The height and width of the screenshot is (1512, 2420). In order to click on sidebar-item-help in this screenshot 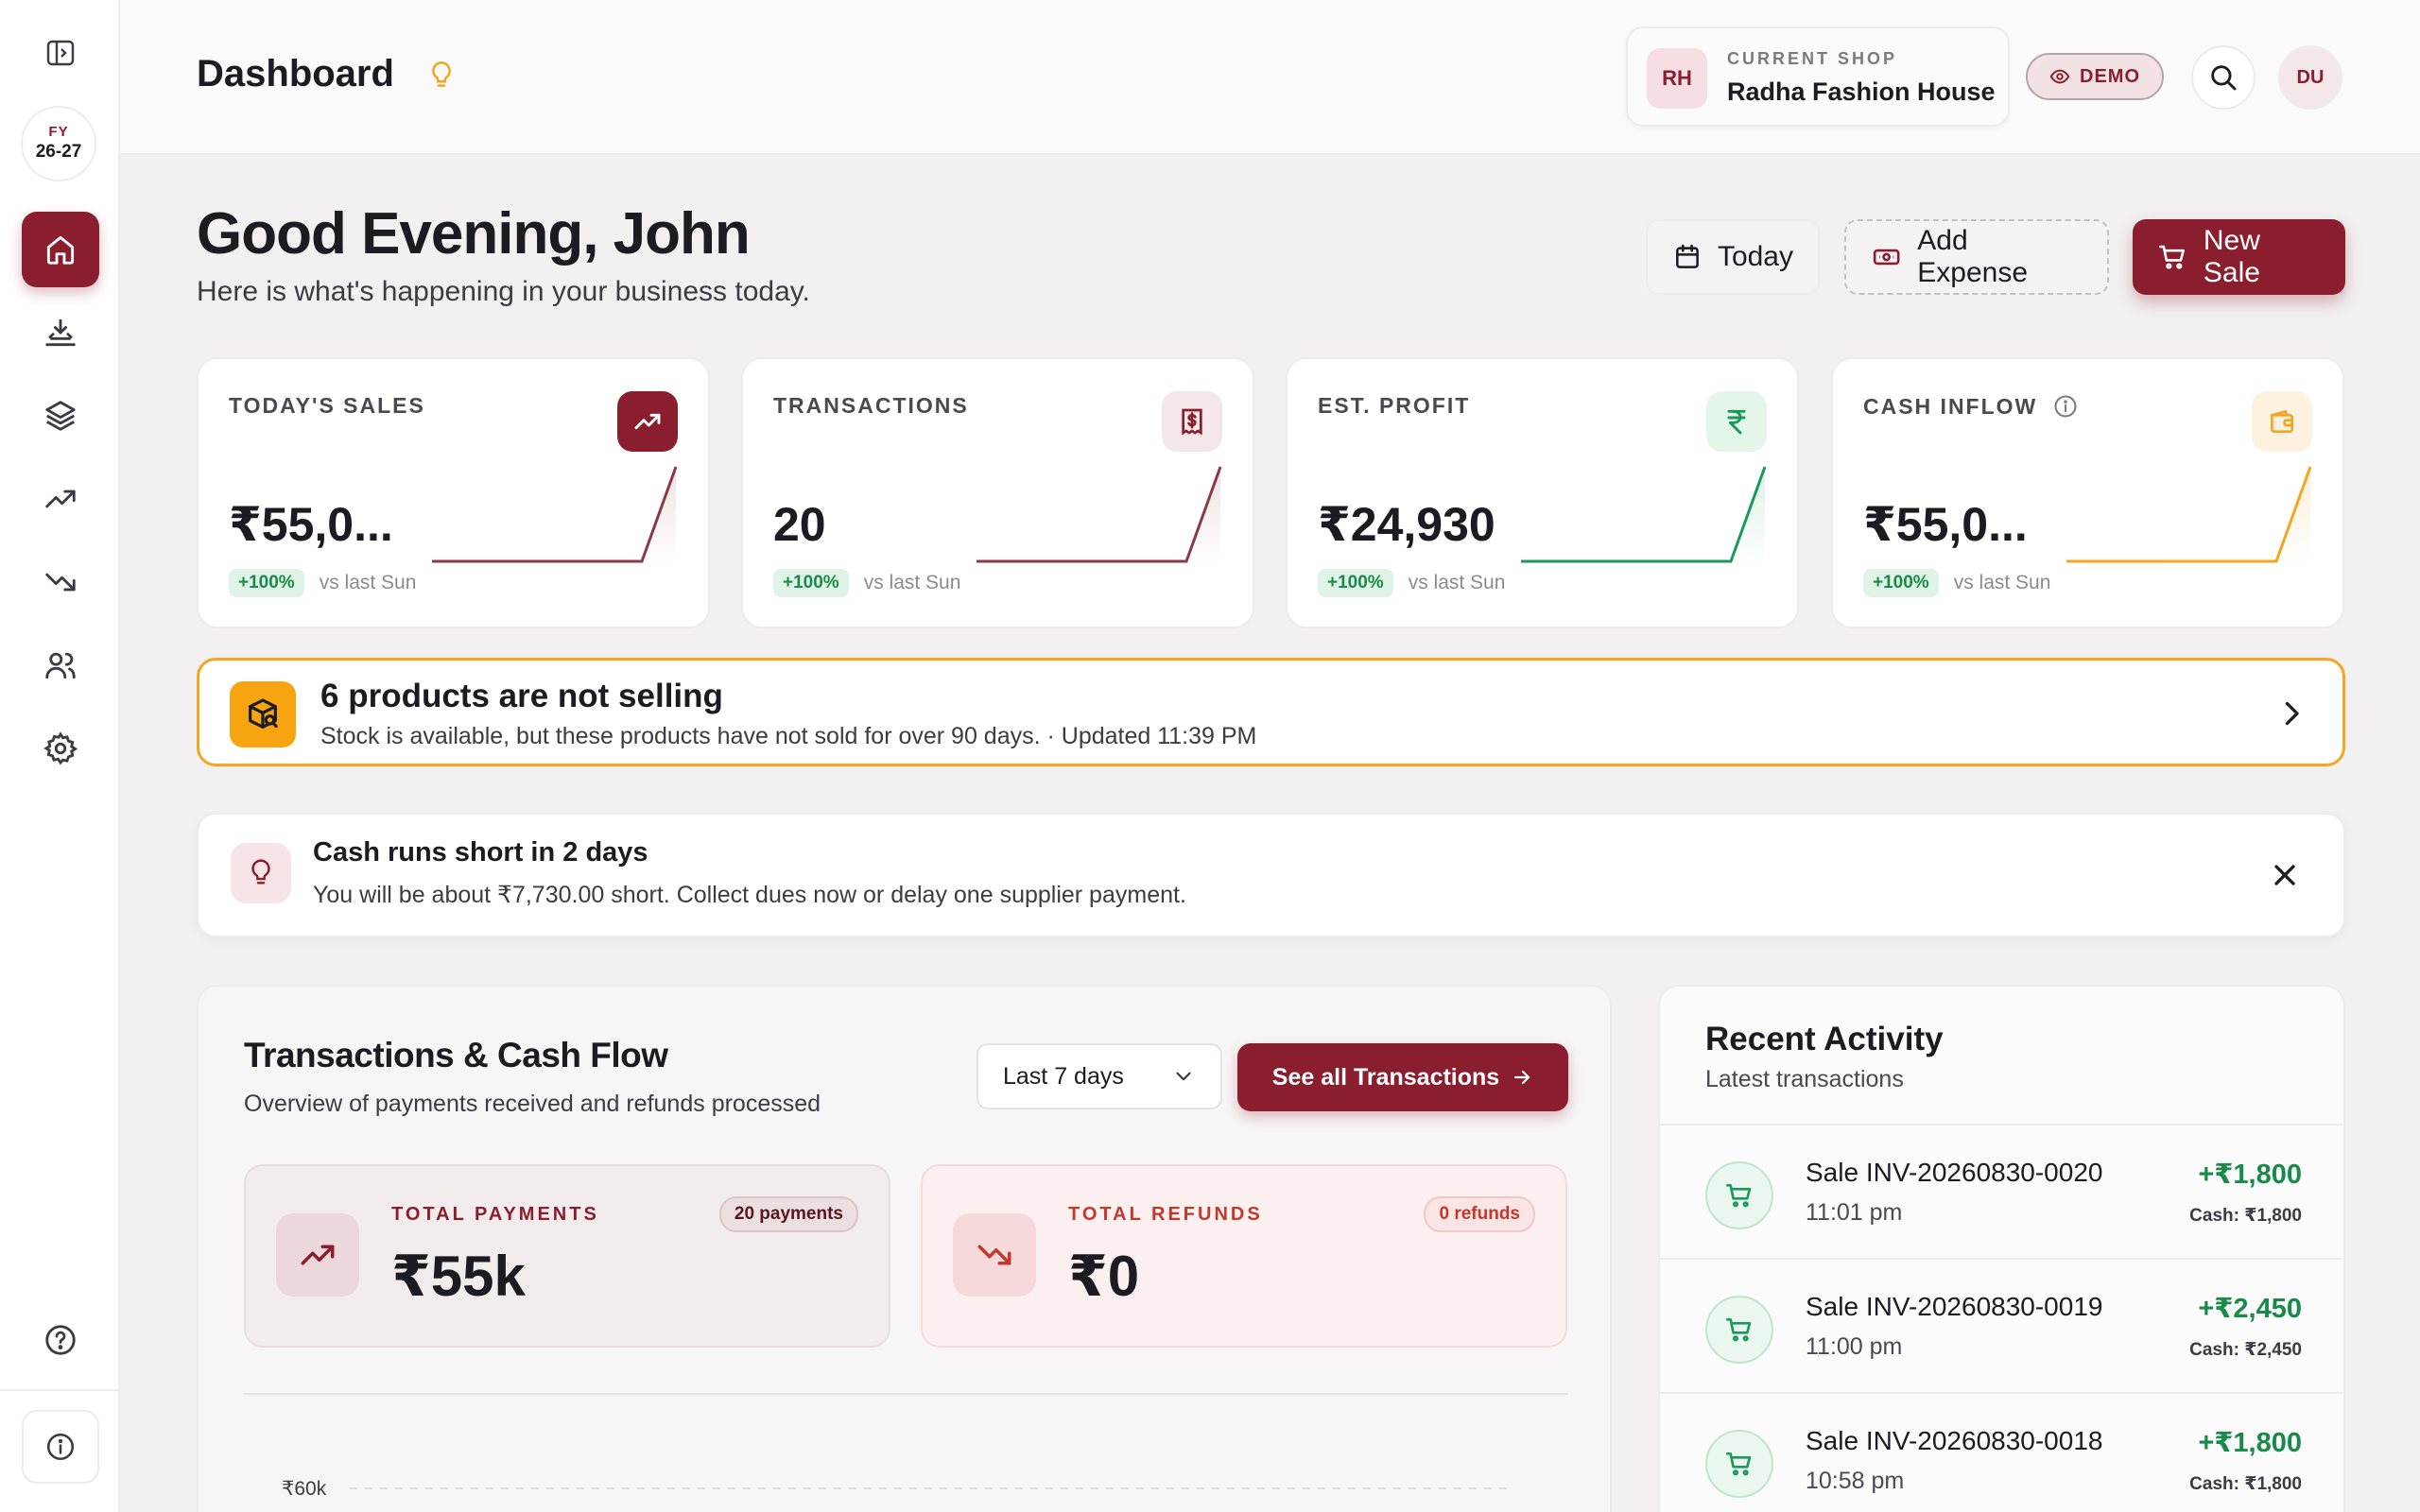, I will do `click(60, 1340)`.